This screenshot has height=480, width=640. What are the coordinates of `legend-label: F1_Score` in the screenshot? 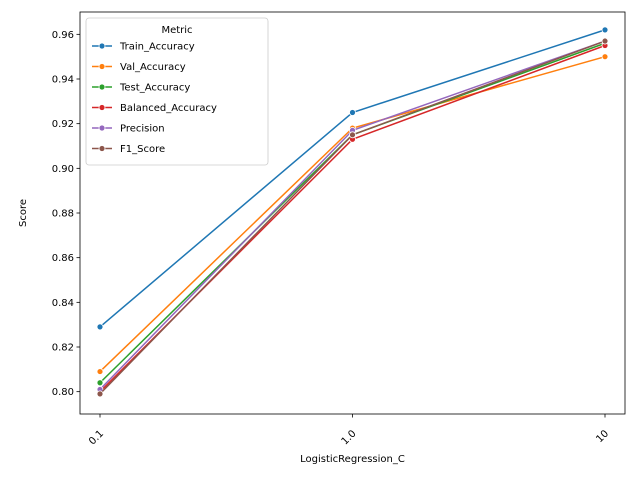 It's located at (142, 149).